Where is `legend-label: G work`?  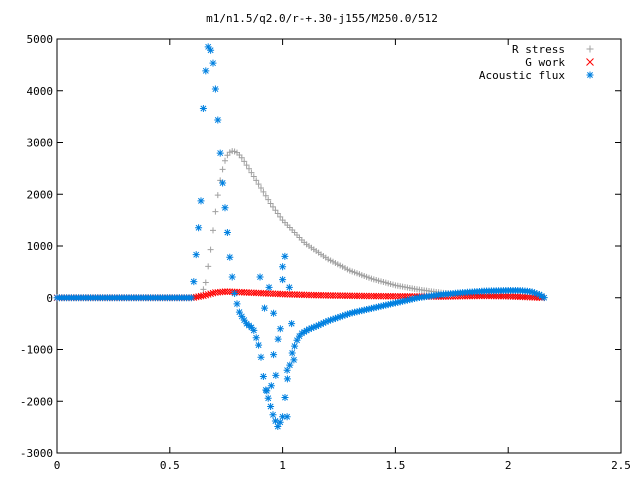
legend-label: G work is located at coordinates (545, 62).